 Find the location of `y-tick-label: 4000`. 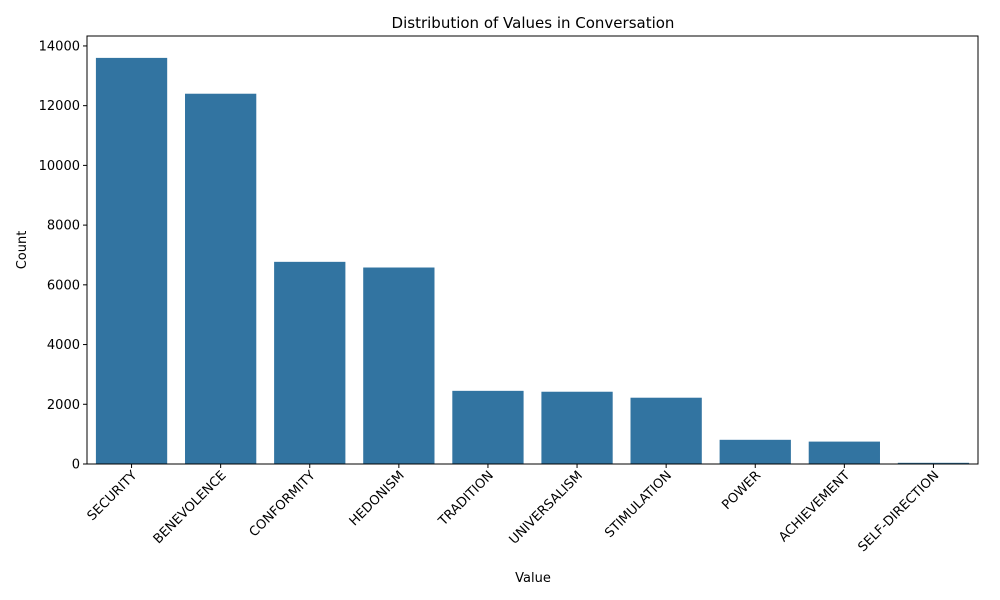

y-tick-label: 4000 is located at coordinates (63, 345).